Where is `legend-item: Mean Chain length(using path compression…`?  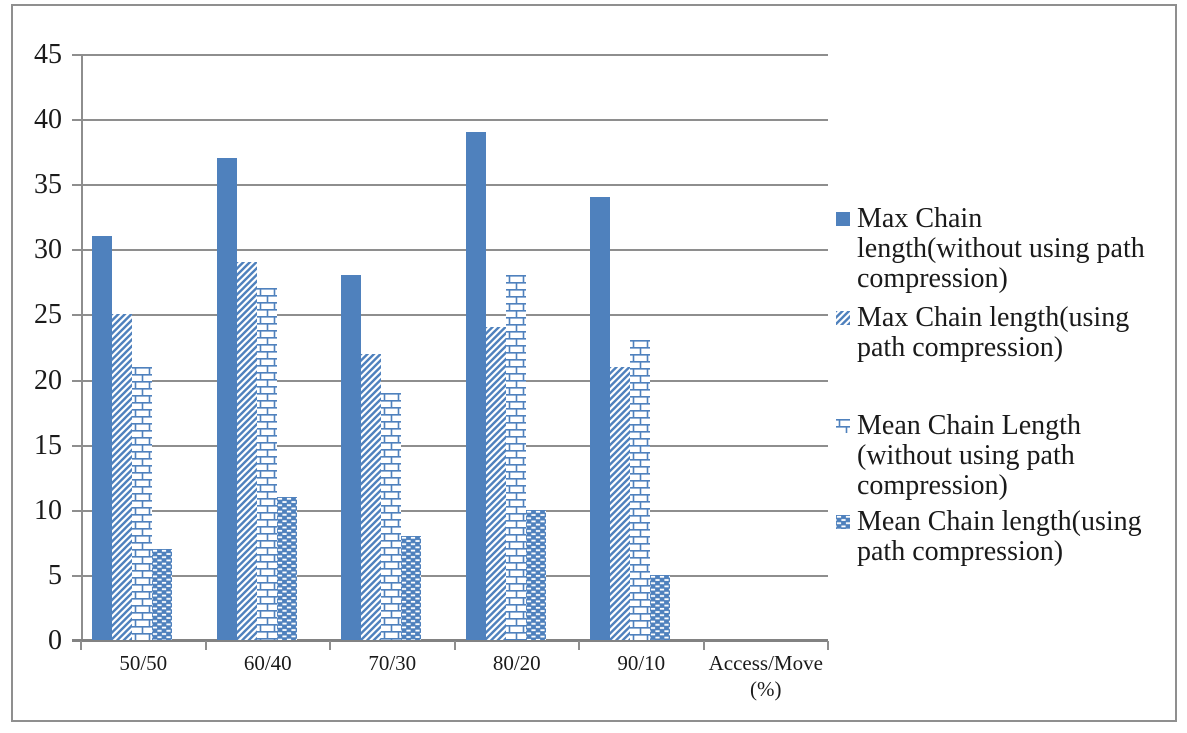 legend-item: Mean Chain length(using path compression… is located at coordinates (989, 537).